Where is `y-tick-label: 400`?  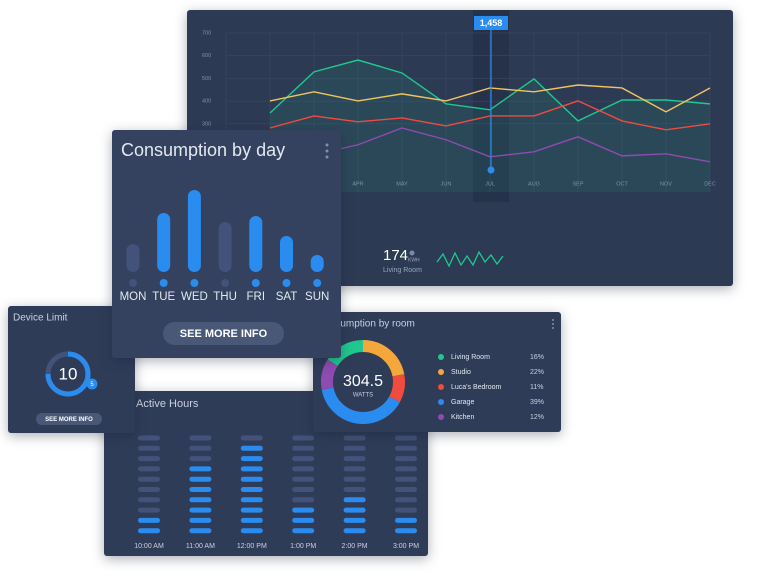 y-tick-label: 400 is located at coordinates (206, 102).